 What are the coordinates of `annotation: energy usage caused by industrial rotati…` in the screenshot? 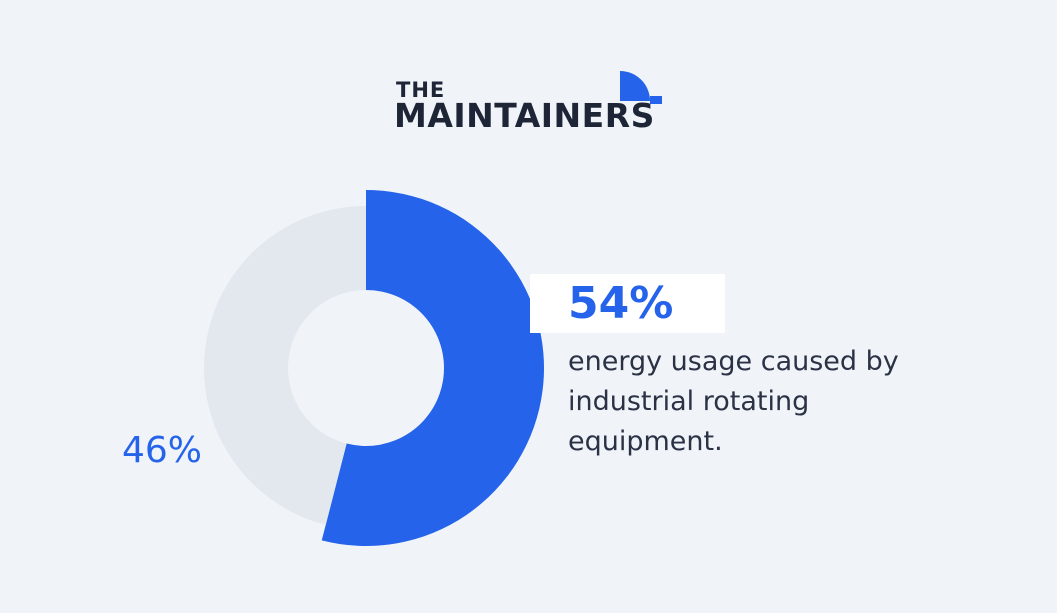 It's located at (733, 401).